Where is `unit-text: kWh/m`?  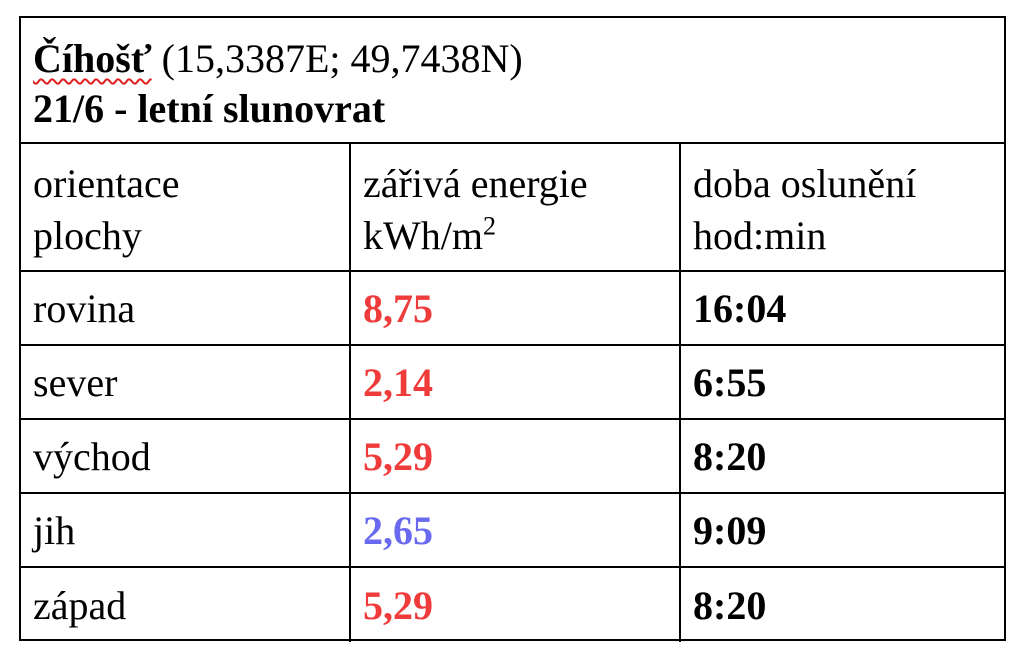 unit-text: kWh/m is located at coordinates (423, 235).